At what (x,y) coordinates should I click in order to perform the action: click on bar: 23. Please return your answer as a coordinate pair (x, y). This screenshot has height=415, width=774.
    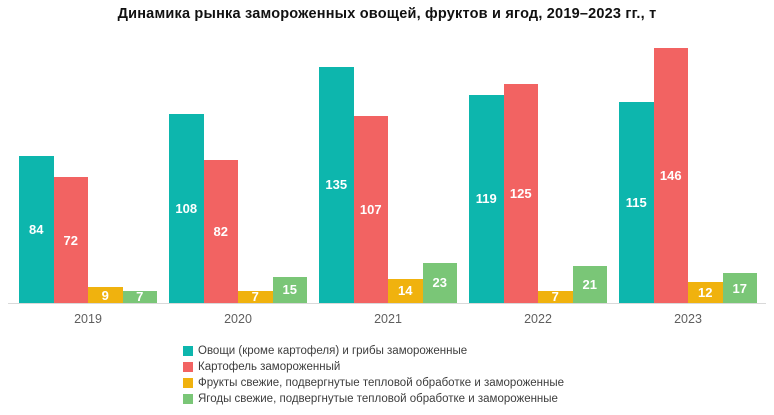
    Looking at the image, I should click on (439, 282).